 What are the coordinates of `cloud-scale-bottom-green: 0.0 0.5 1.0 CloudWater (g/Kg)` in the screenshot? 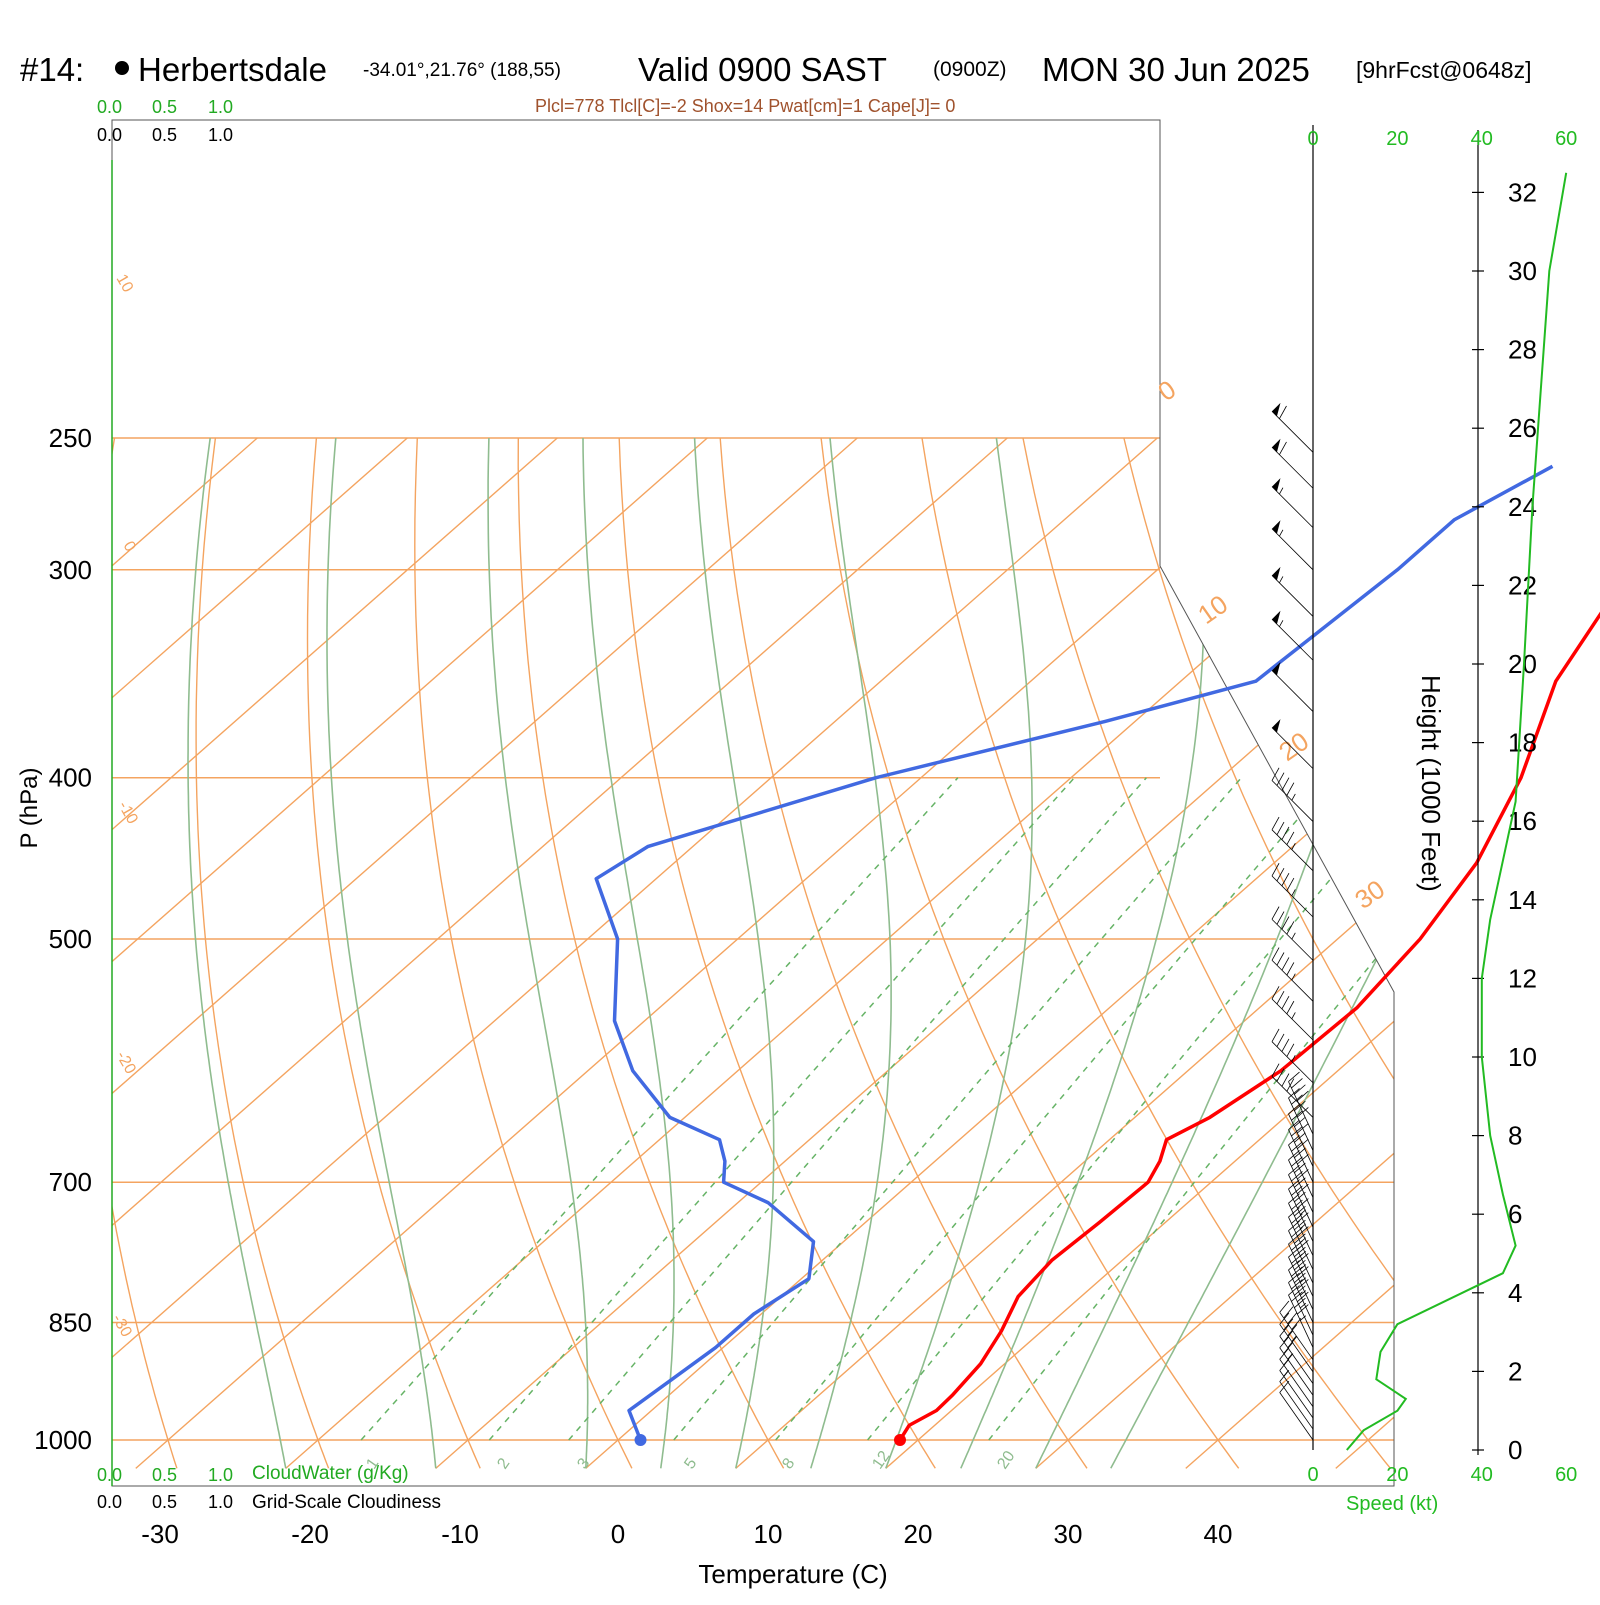 It's located at (253, 1474).